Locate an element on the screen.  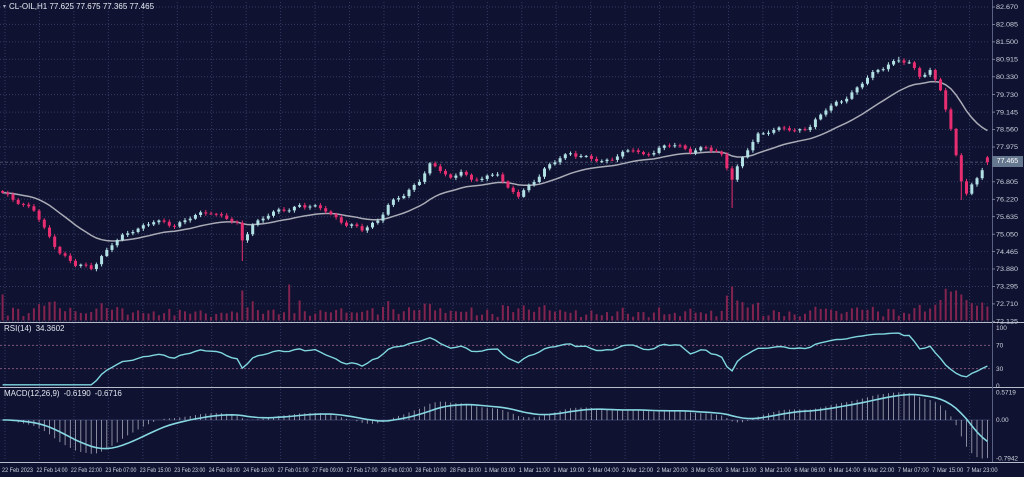
rsi-axis-label: 70 is located at coordinates (1000, 346).